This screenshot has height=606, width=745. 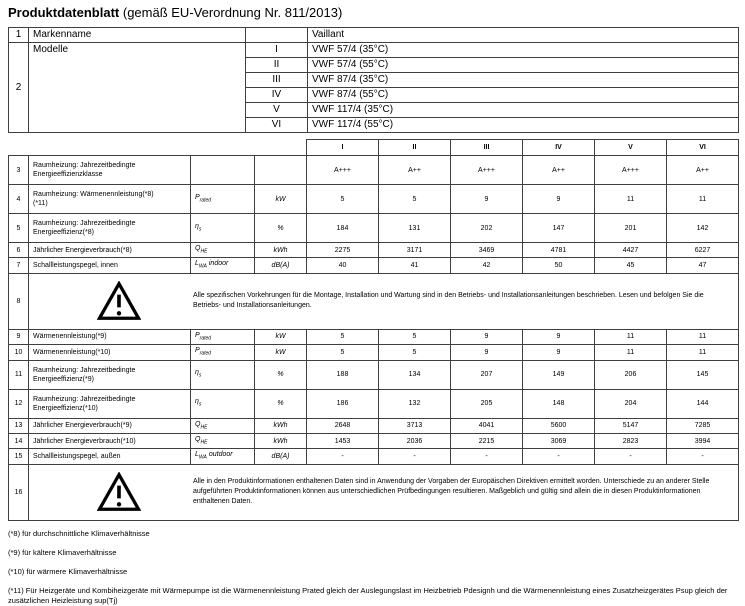 I want to click on value-cell: 204, so click(x=630, y=403).